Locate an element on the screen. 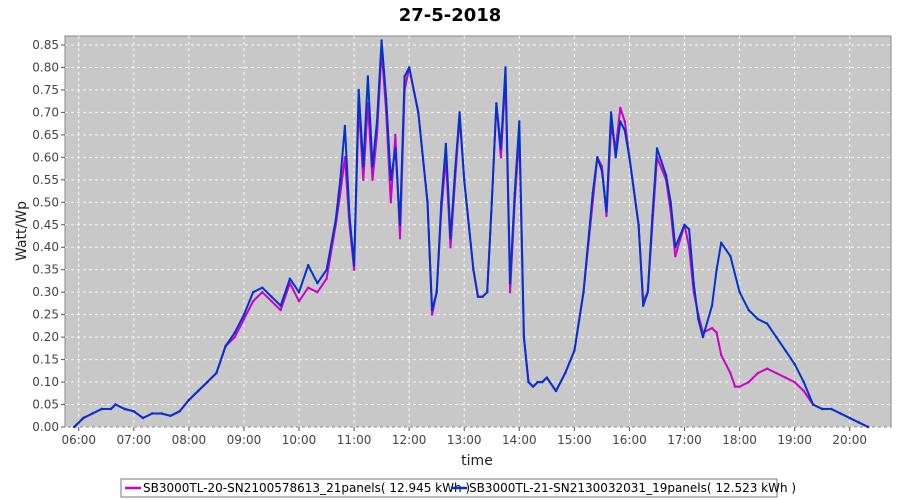  y-tick-label: 0.45 is located at coordinates (45, 225).